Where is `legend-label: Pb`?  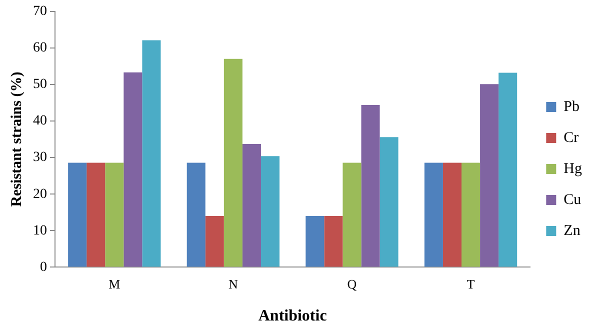
legend-label: Pb is located at coordinates (572, 106).